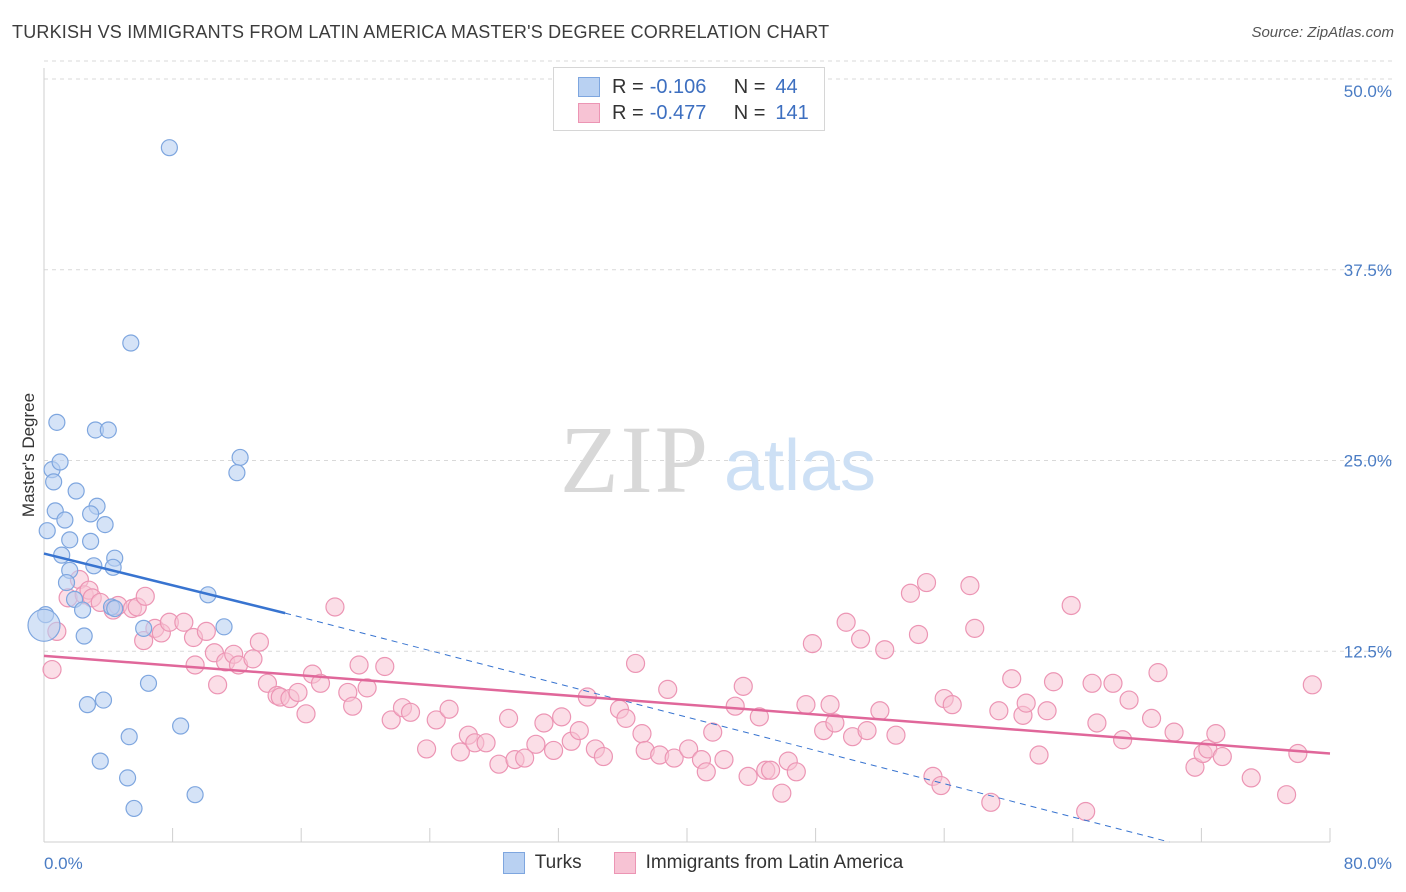 Image resolution: width=1406 pixels, height=892 pixels. I want to click on legend-row-turks: R = -0.106 N = 44, so click(688, 87).